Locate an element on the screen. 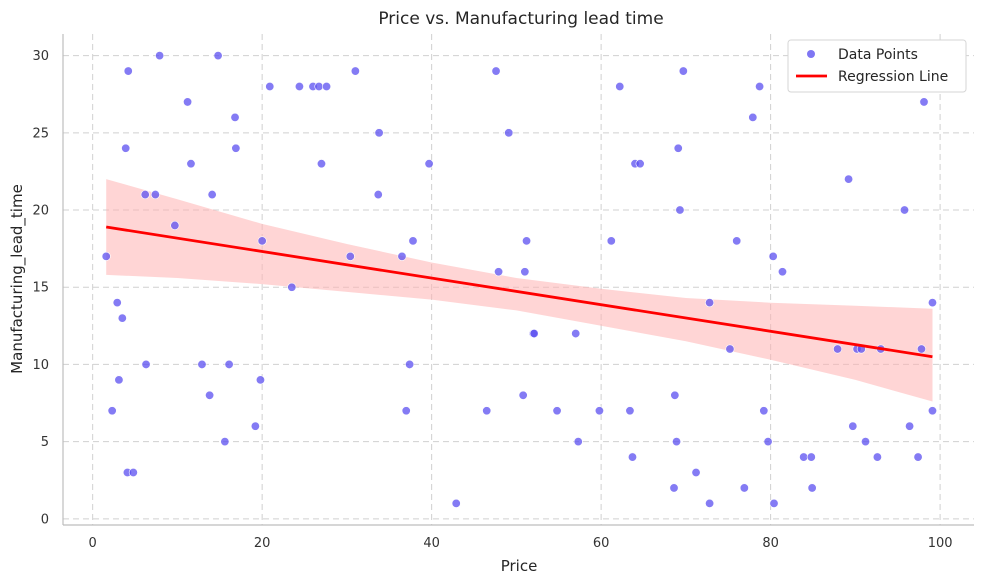  y-tick-label: 25 is located at coordinates (40, 133).